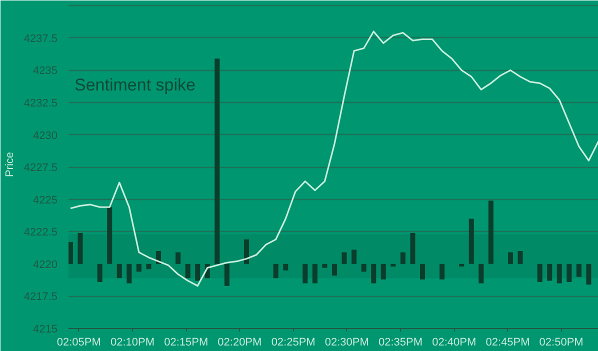 This screenshot has height=351, width=598. I want to click on y-tick-label: 4235, so click(45, 71).